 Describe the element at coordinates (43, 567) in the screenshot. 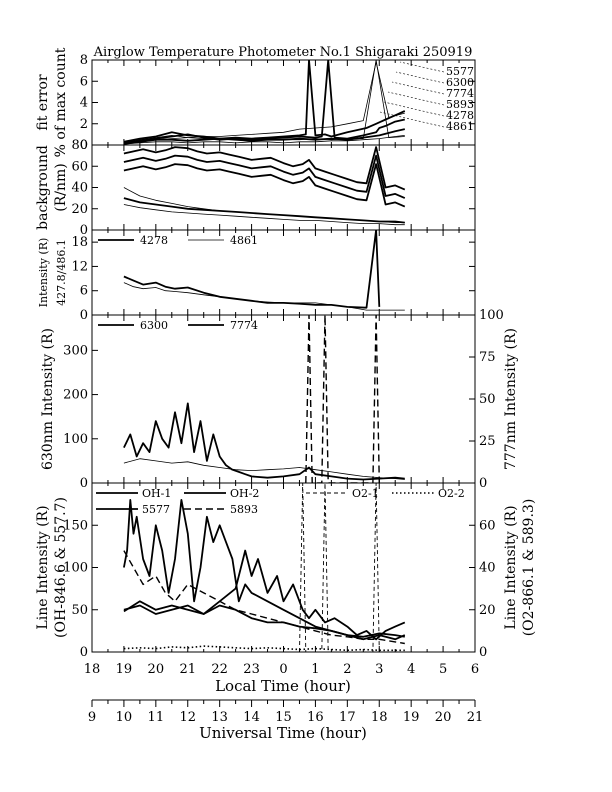

I see `y-axis-label: Line Intensity (R)` at that location.